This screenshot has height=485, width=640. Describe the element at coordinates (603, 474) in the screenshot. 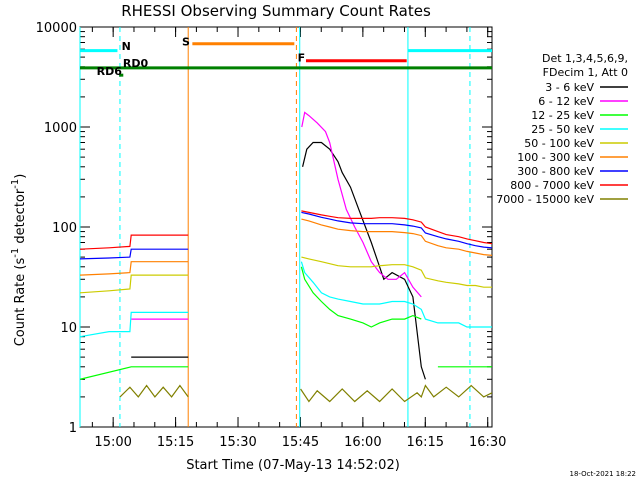

I see `footer-stamp: 18-Oct-2021 18:22` at that location.